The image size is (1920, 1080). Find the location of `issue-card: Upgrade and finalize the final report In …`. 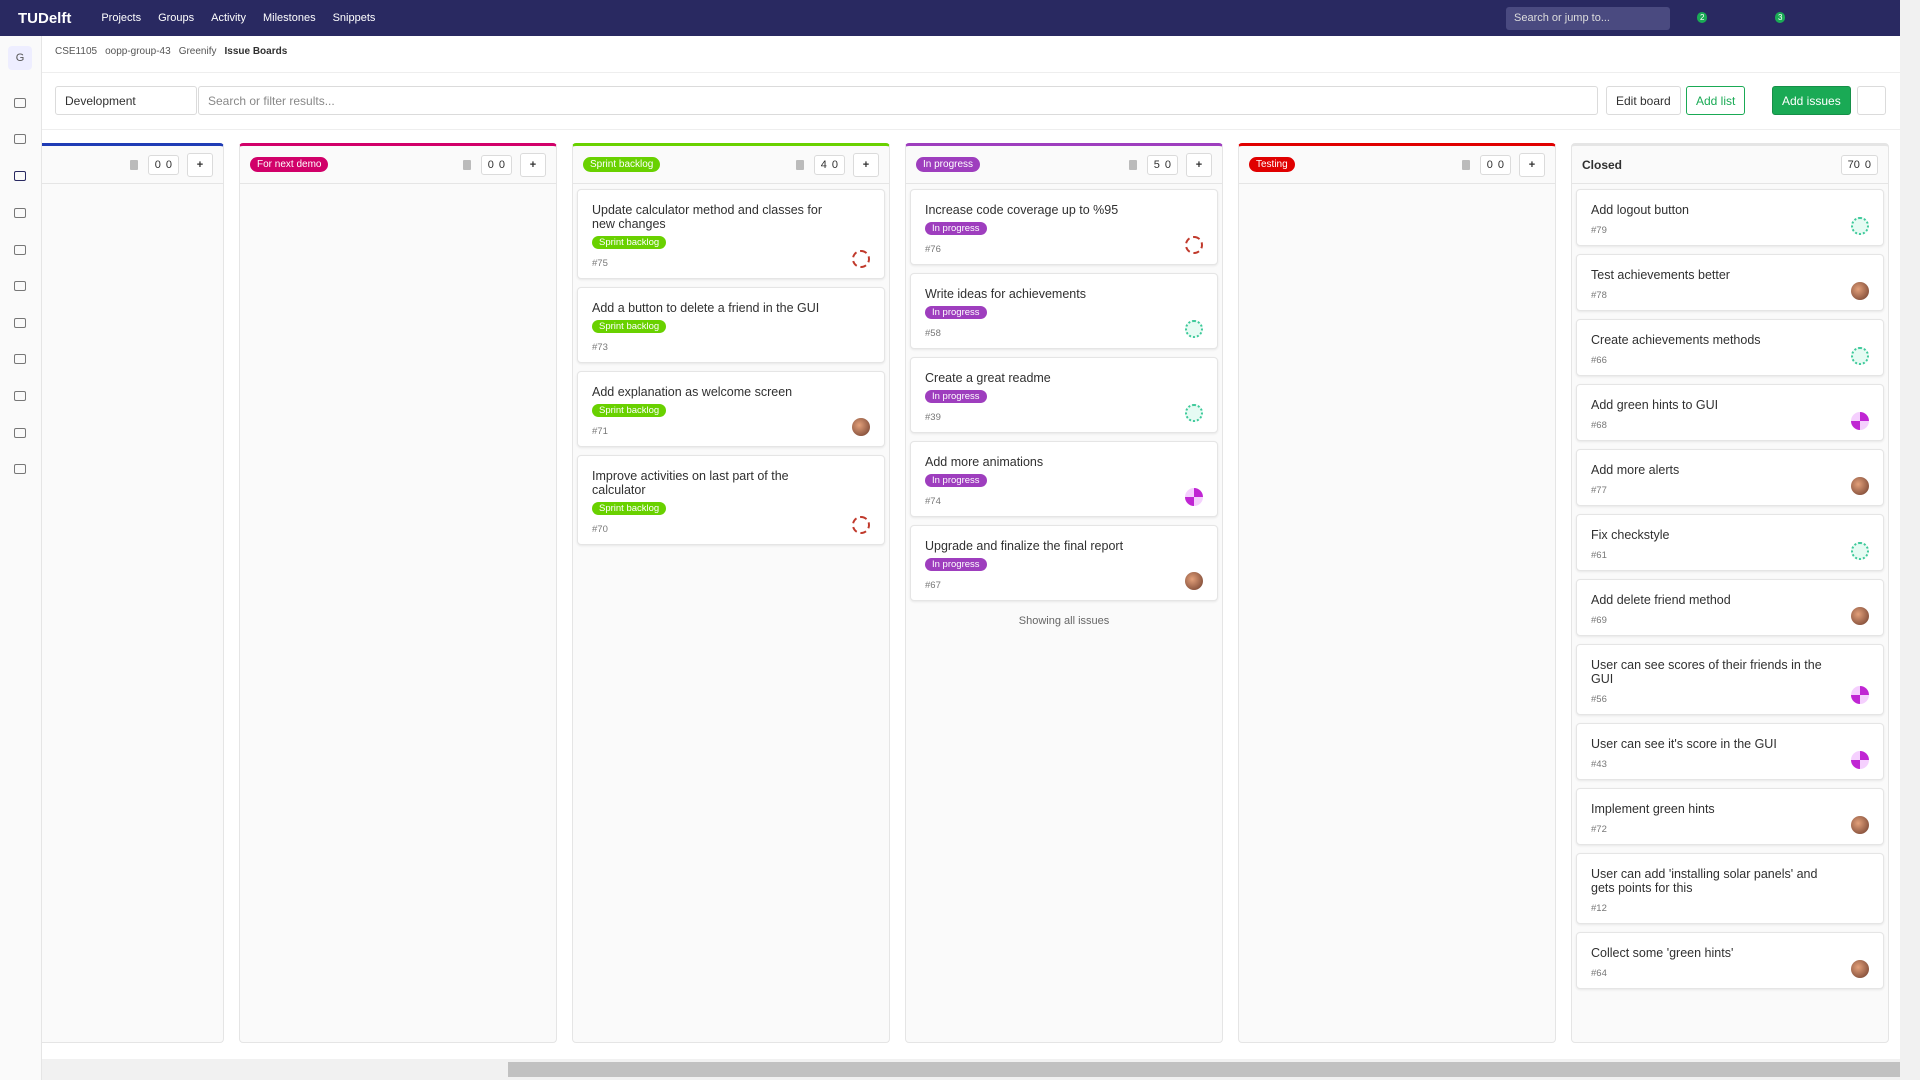

issue-card: Upgrade and finalize the final report In … is located at coordinates (1064, 563).